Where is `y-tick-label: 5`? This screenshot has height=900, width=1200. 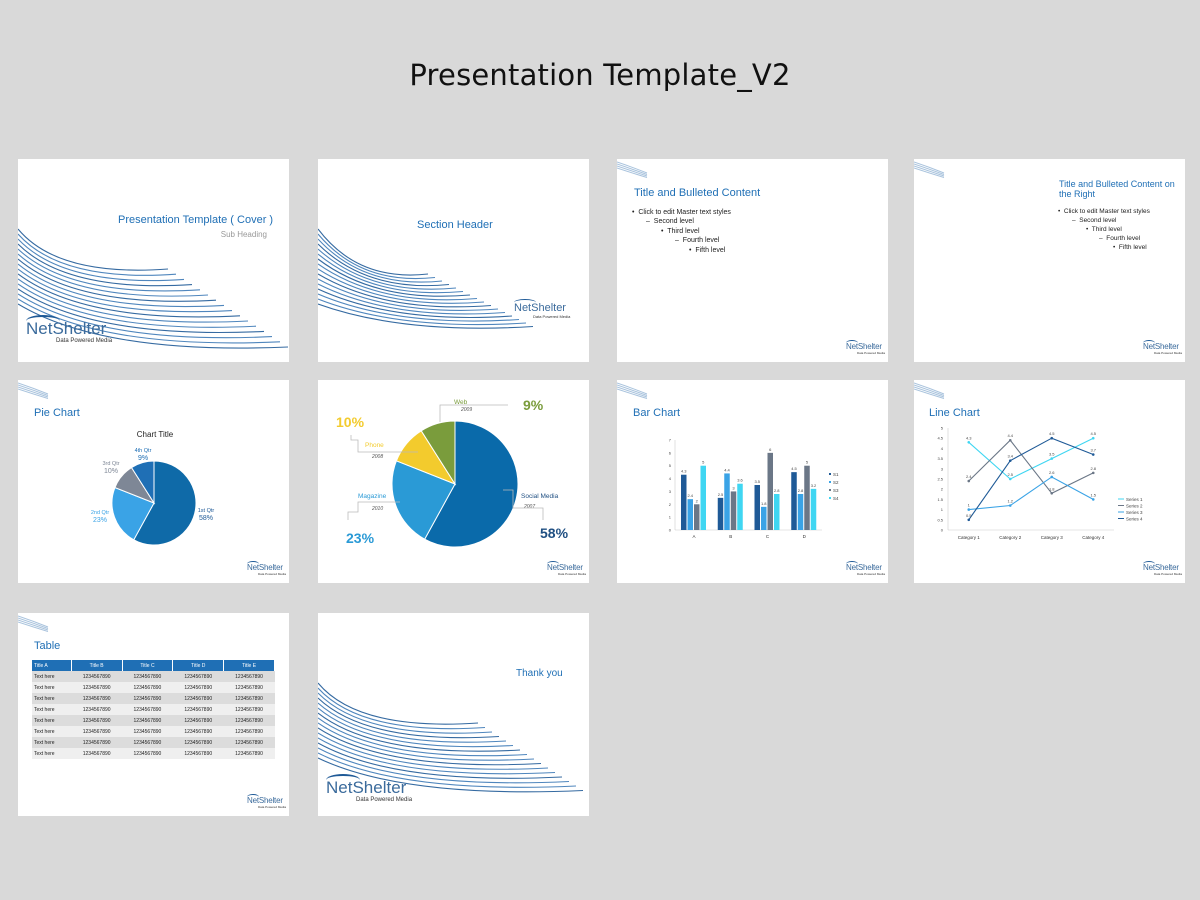
y-tick-label: 5 is located at coordinates (670, 465).